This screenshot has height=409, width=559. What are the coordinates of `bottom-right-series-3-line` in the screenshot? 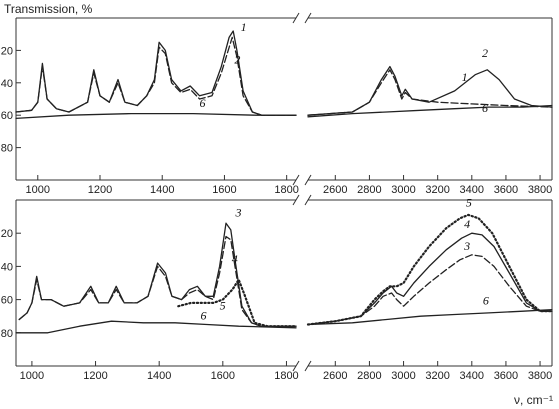 It's located at (430, 290).